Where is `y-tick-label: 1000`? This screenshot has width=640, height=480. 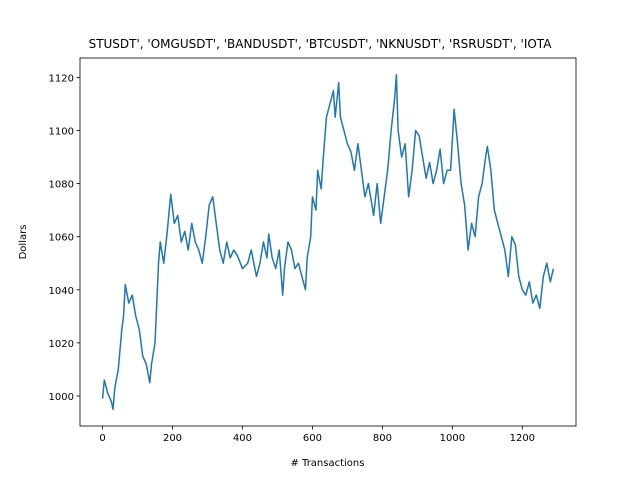 y-tick-label: 1000 is located at coordinates (61, 397).